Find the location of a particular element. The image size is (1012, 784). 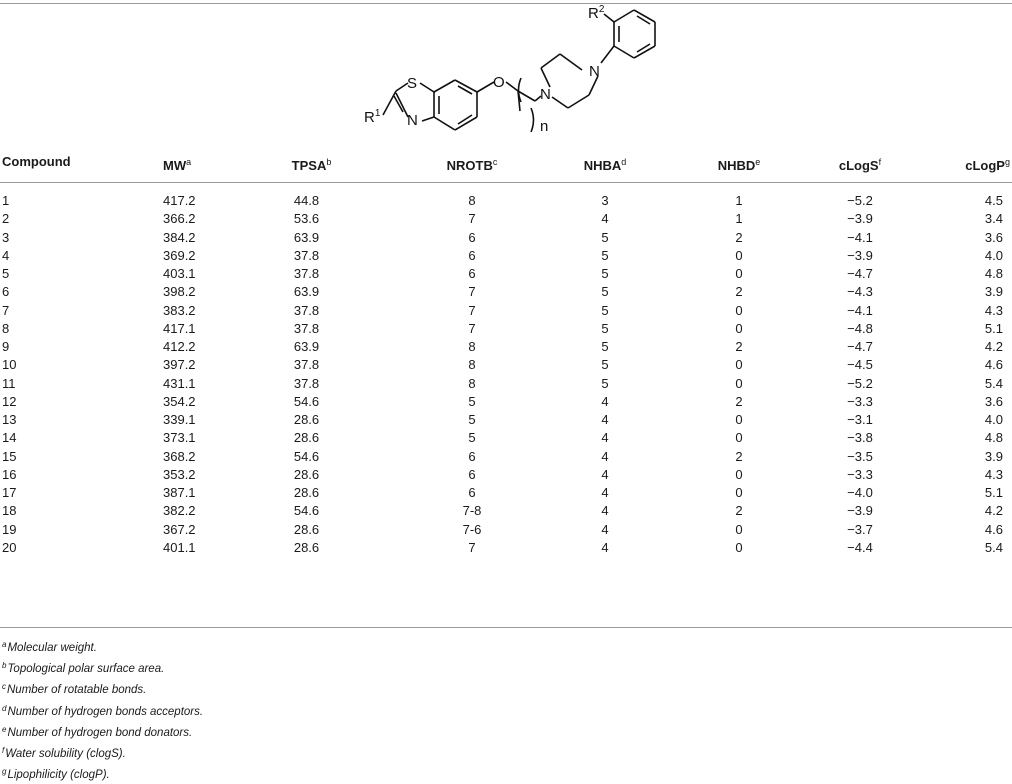

cell-compound: 11 is located at coordinates (9, 383).